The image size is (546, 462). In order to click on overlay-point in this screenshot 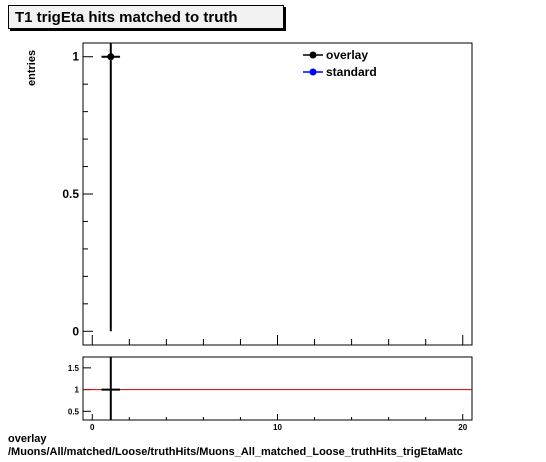, I will do `click(111, 57)`.